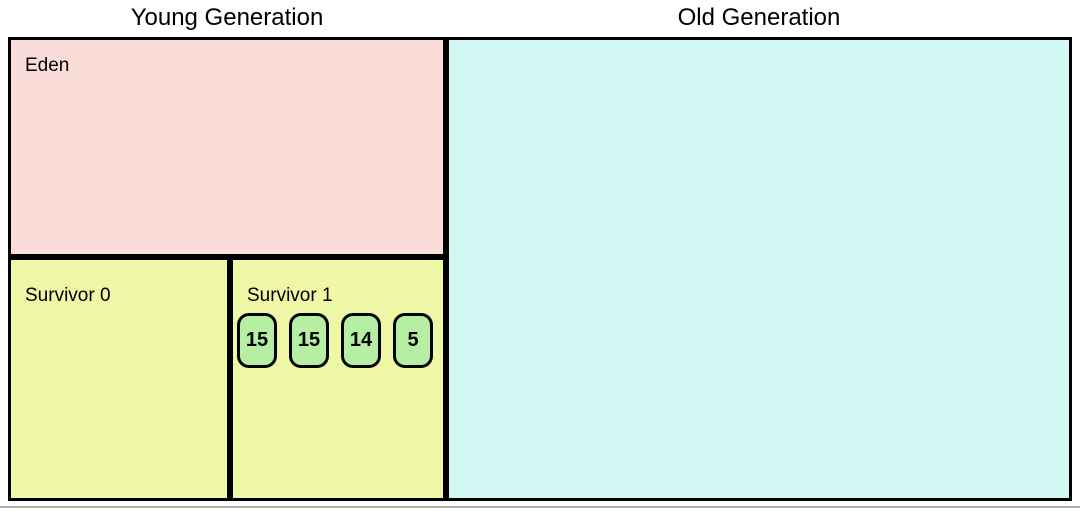 The height and width of the screenshot is (511, 1080). I want to click on eden-label: Eden, so click(47, 65).